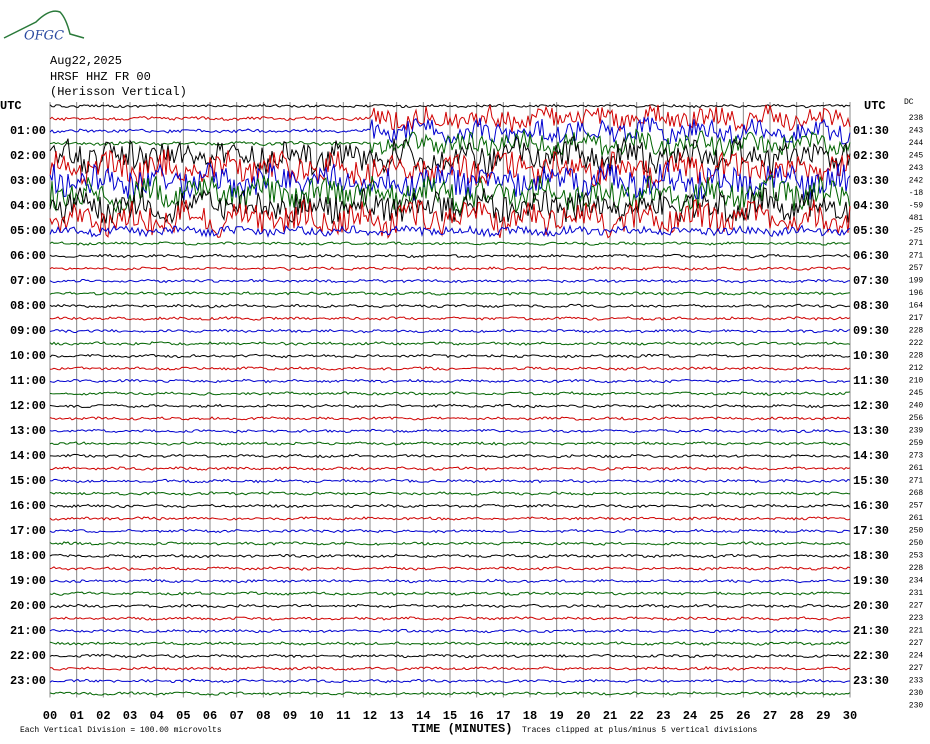  I want to click on x-tick-label: 02, so click(103, 716).